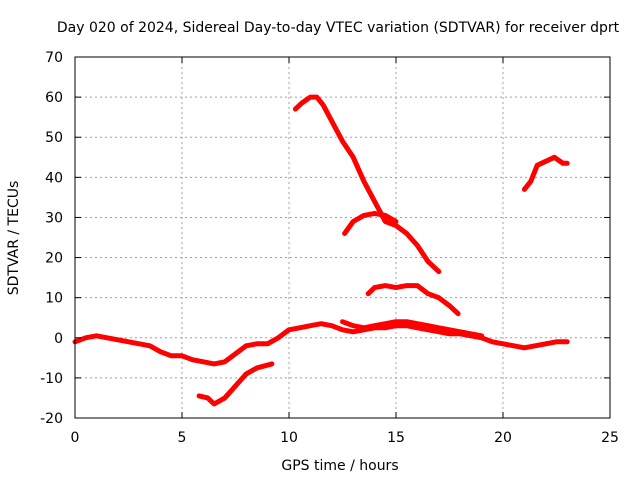 This screenshot has height=480, width=640. Describe the element at coordinates (289, 438) in the screenshot. I see `x-tick-label: 10` at that location.